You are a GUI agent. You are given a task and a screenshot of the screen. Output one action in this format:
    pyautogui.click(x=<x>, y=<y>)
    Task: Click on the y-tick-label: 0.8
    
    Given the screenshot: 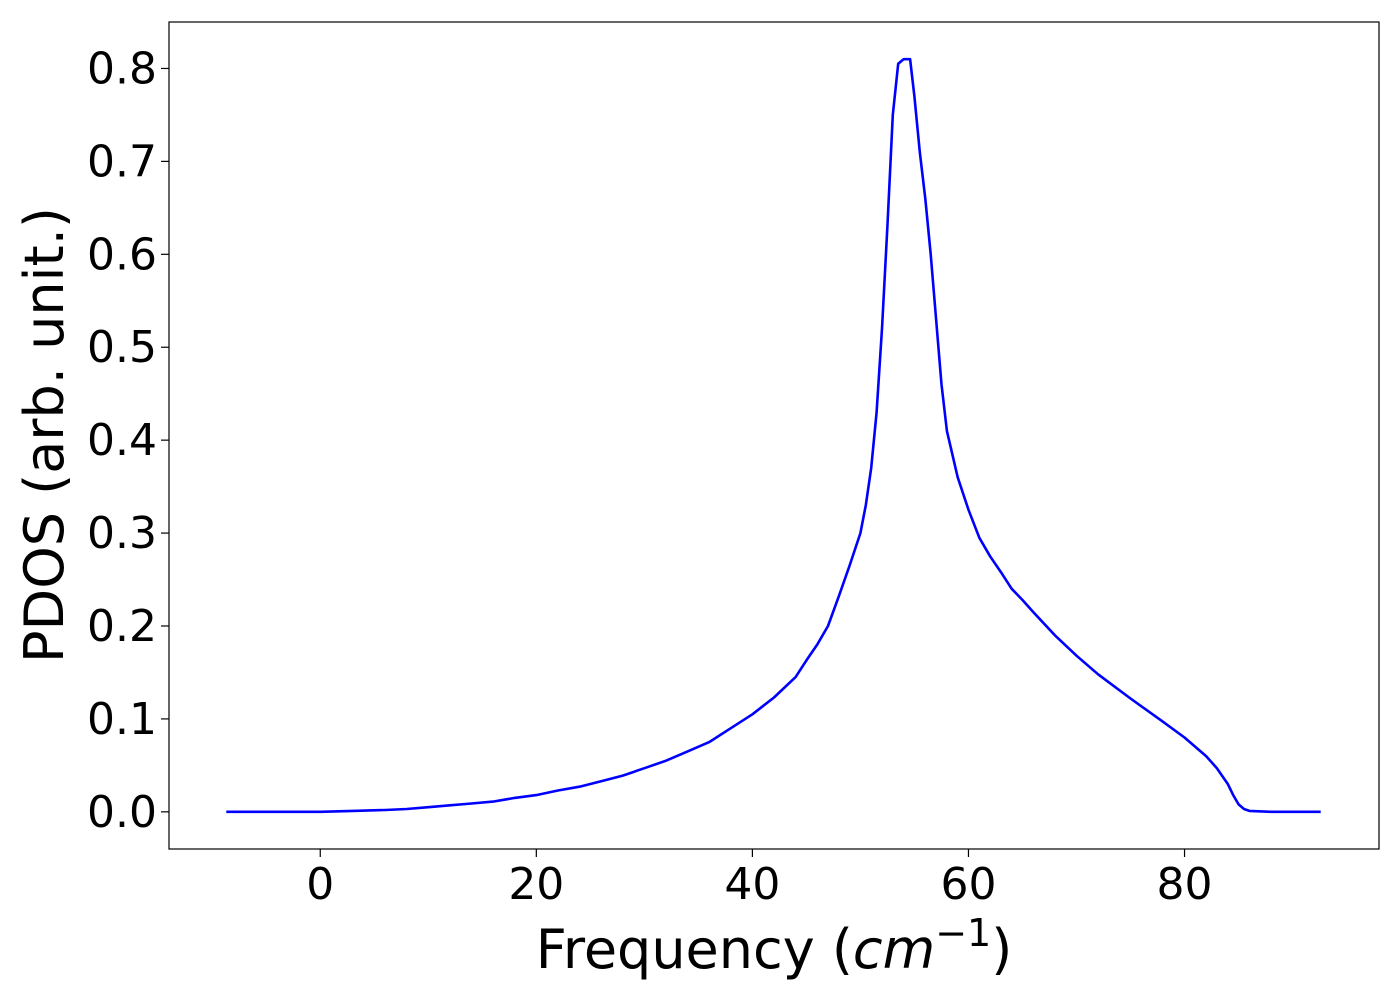 What is the action you would take?
    pyautogui.click(x=122, y=68)
    